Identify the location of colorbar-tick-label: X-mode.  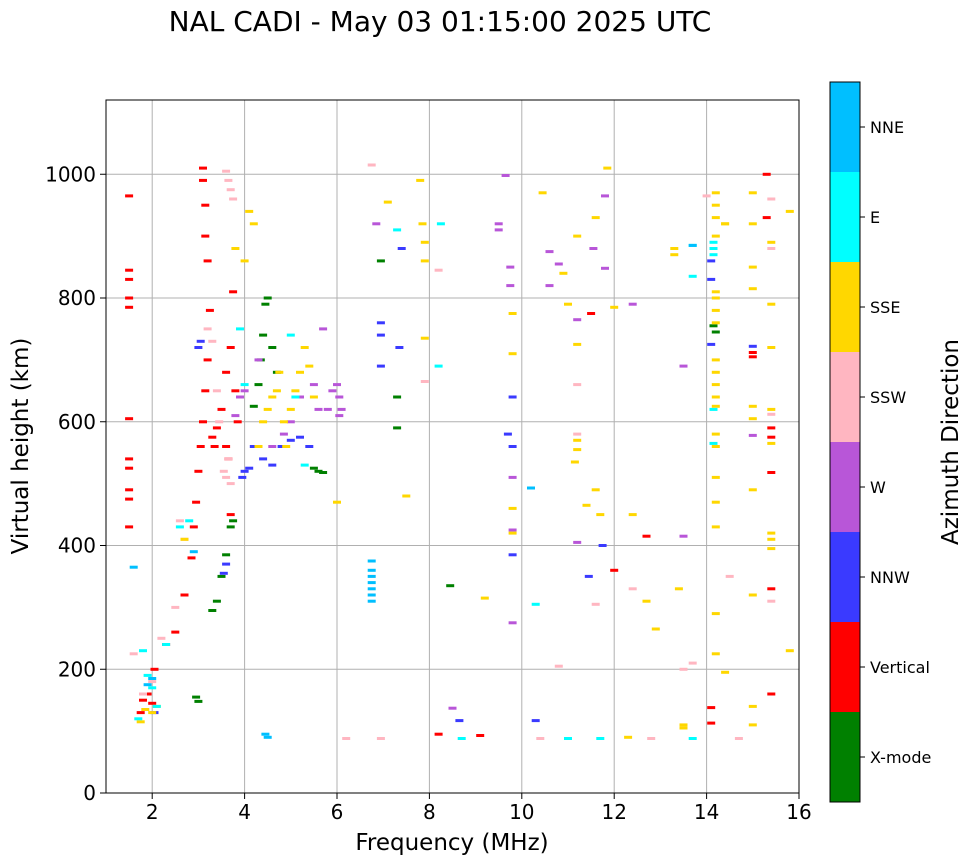
(900, 757).